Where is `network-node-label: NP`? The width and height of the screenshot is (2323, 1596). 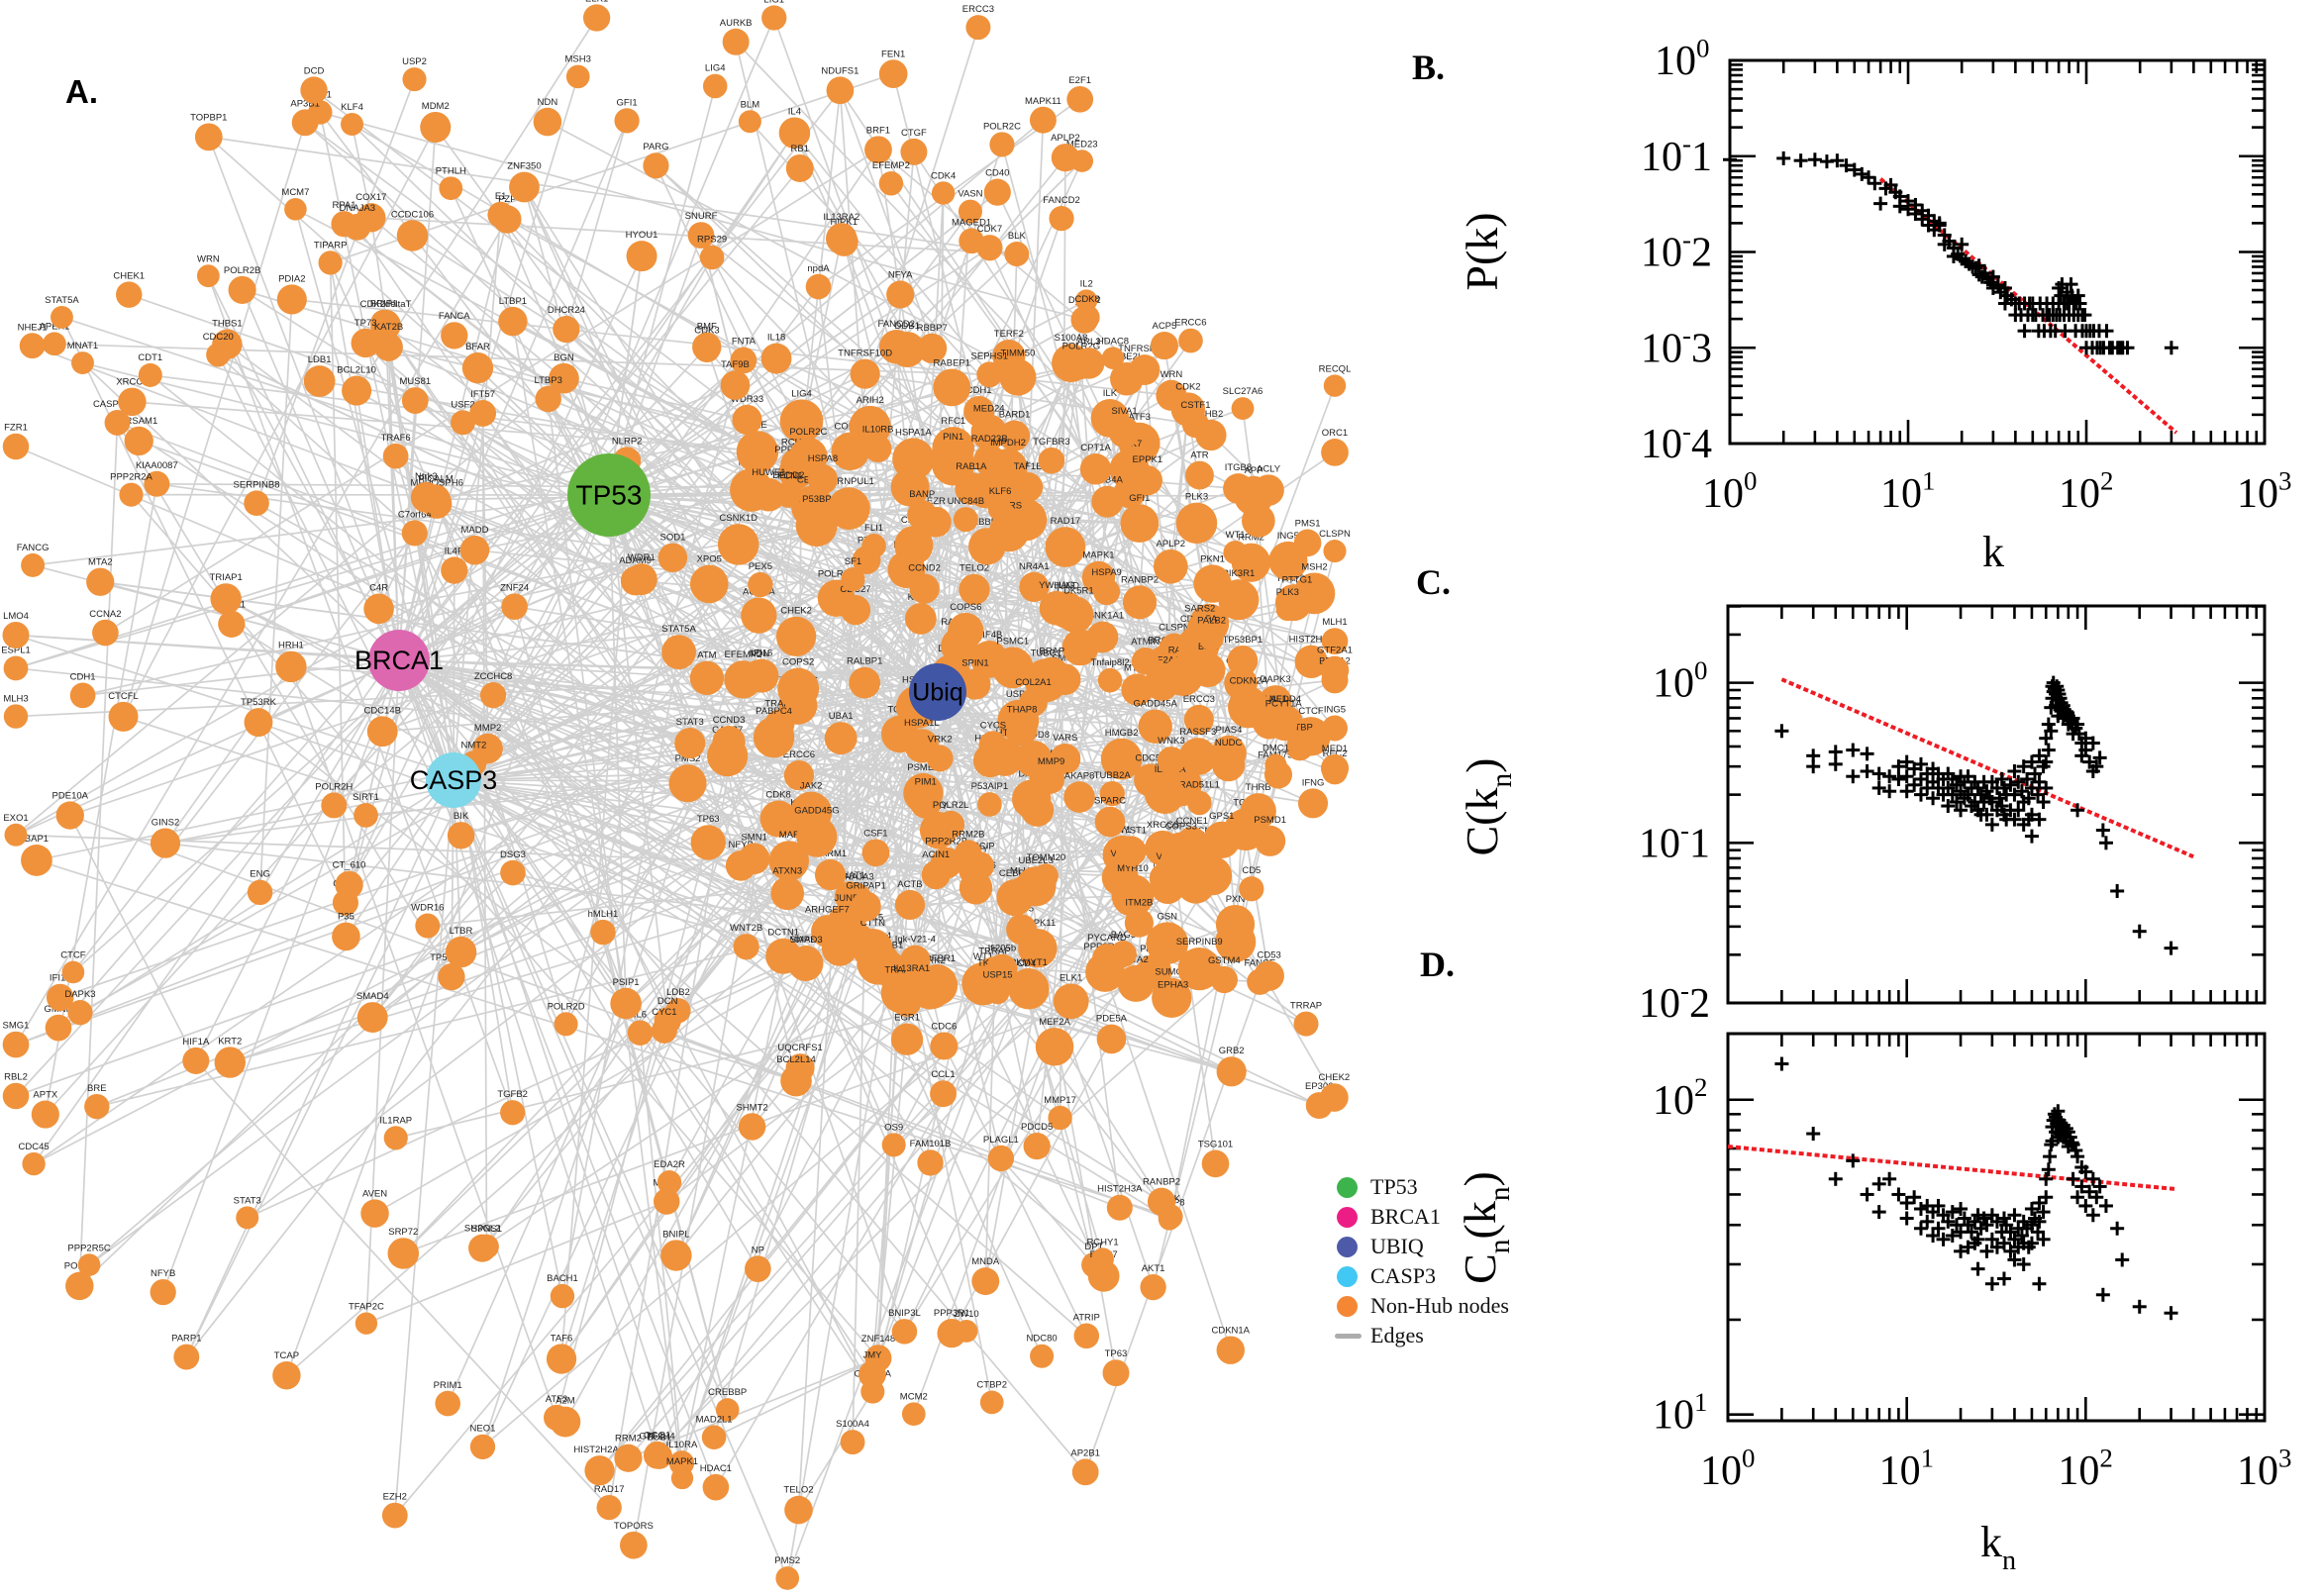
network-node-label: NP is located at coordinates (758, 1250).